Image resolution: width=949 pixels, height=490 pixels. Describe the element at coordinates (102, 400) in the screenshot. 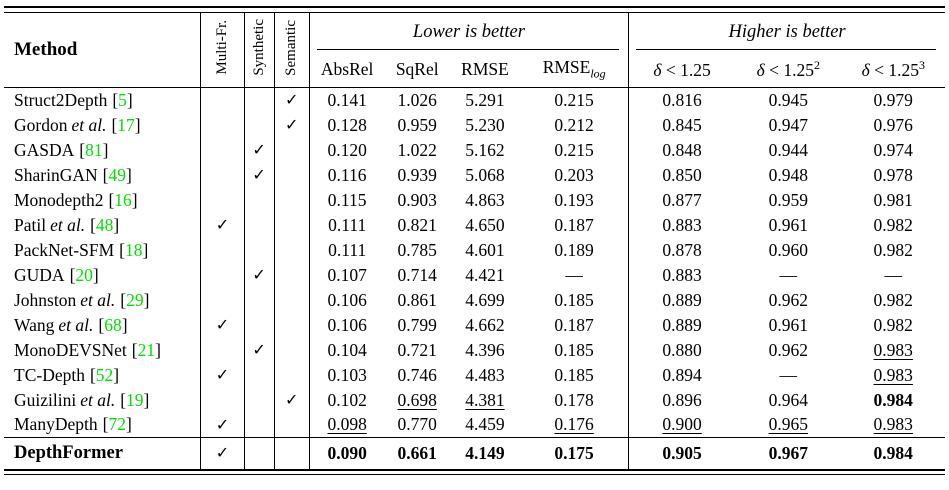

I see `method-cell: Guizilini et al. [19]` at that location.